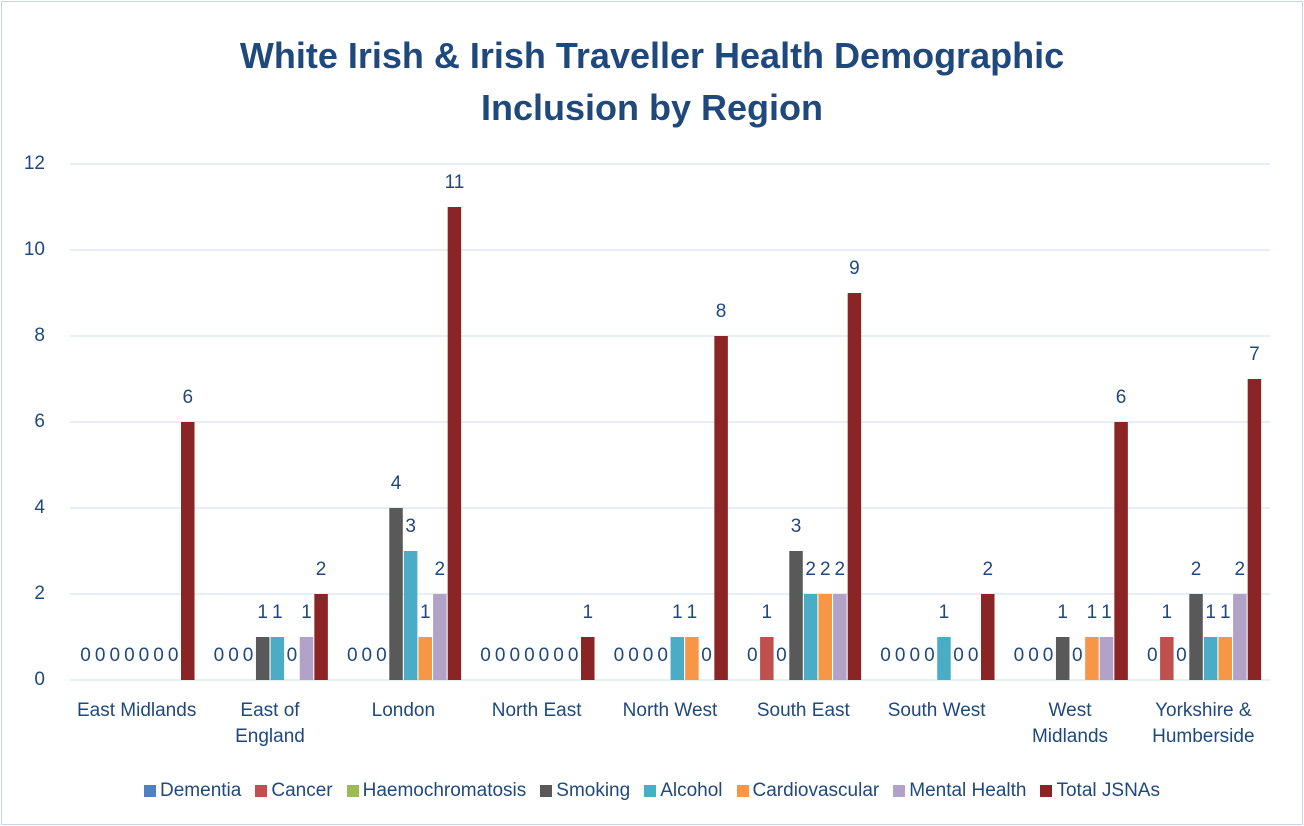  Describe the element at coordinates (803, 710) in the screenshot. I see `x-tick-label: South East` at that location.